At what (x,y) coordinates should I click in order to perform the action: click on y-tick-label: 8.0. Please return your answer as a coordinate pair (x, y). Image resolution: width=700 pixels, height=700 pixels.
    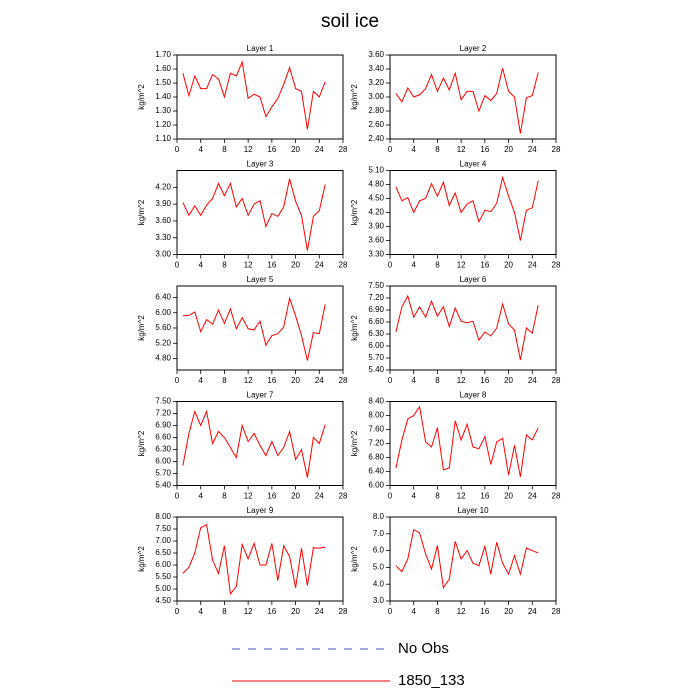
    Looking at the image, I should click on (379, 516).